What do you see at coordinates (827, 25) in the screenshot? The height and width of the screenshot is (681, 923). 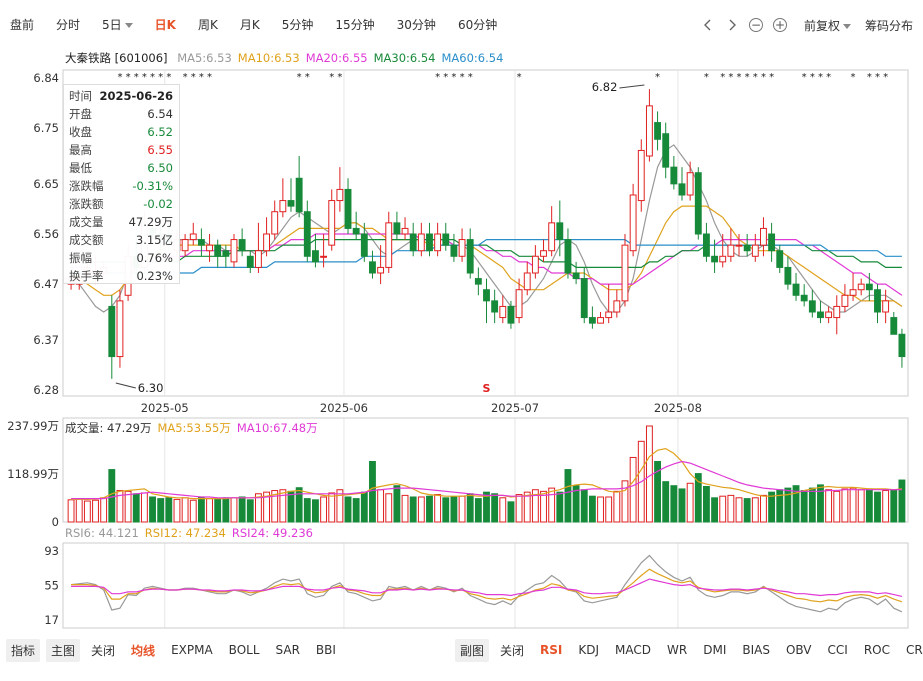 I see `price-adjust-dropdown: 前复权` at bounding box center [827, 25].